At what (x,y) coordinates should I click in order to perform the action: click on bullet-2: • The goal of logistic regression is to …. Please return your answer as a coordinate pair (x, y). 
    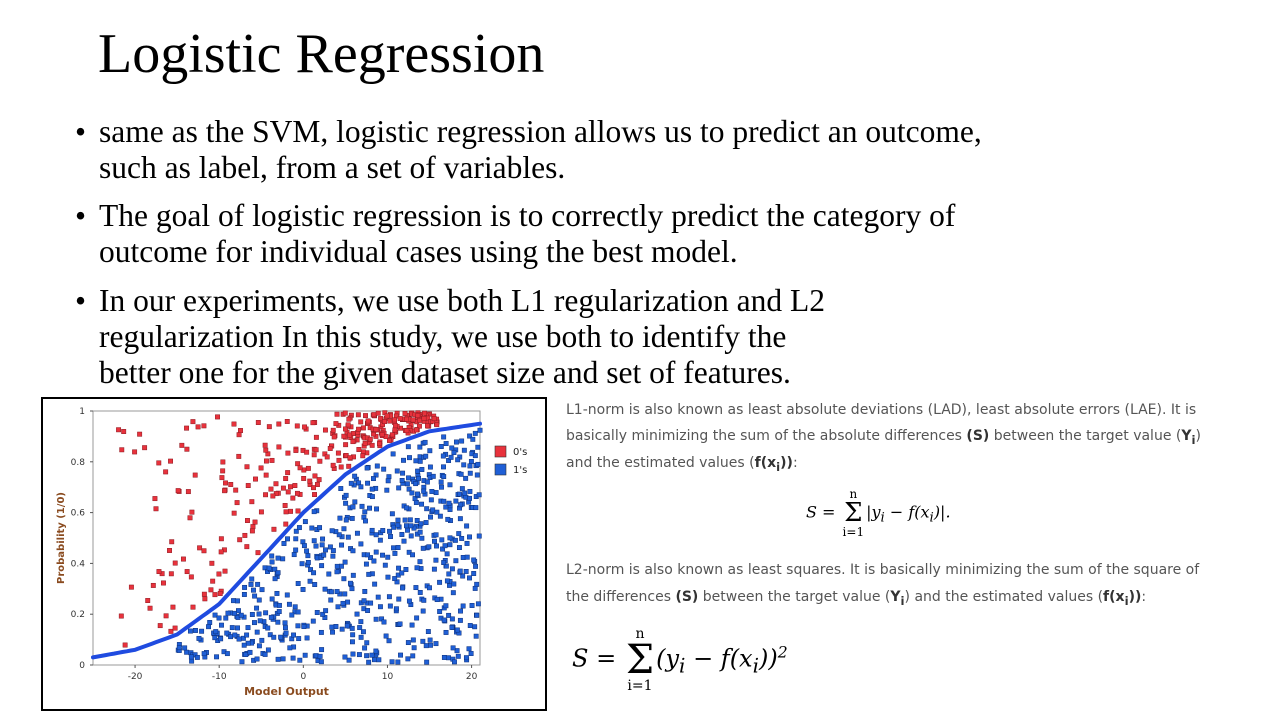
    Looking at the image, I should click on (515, 234).